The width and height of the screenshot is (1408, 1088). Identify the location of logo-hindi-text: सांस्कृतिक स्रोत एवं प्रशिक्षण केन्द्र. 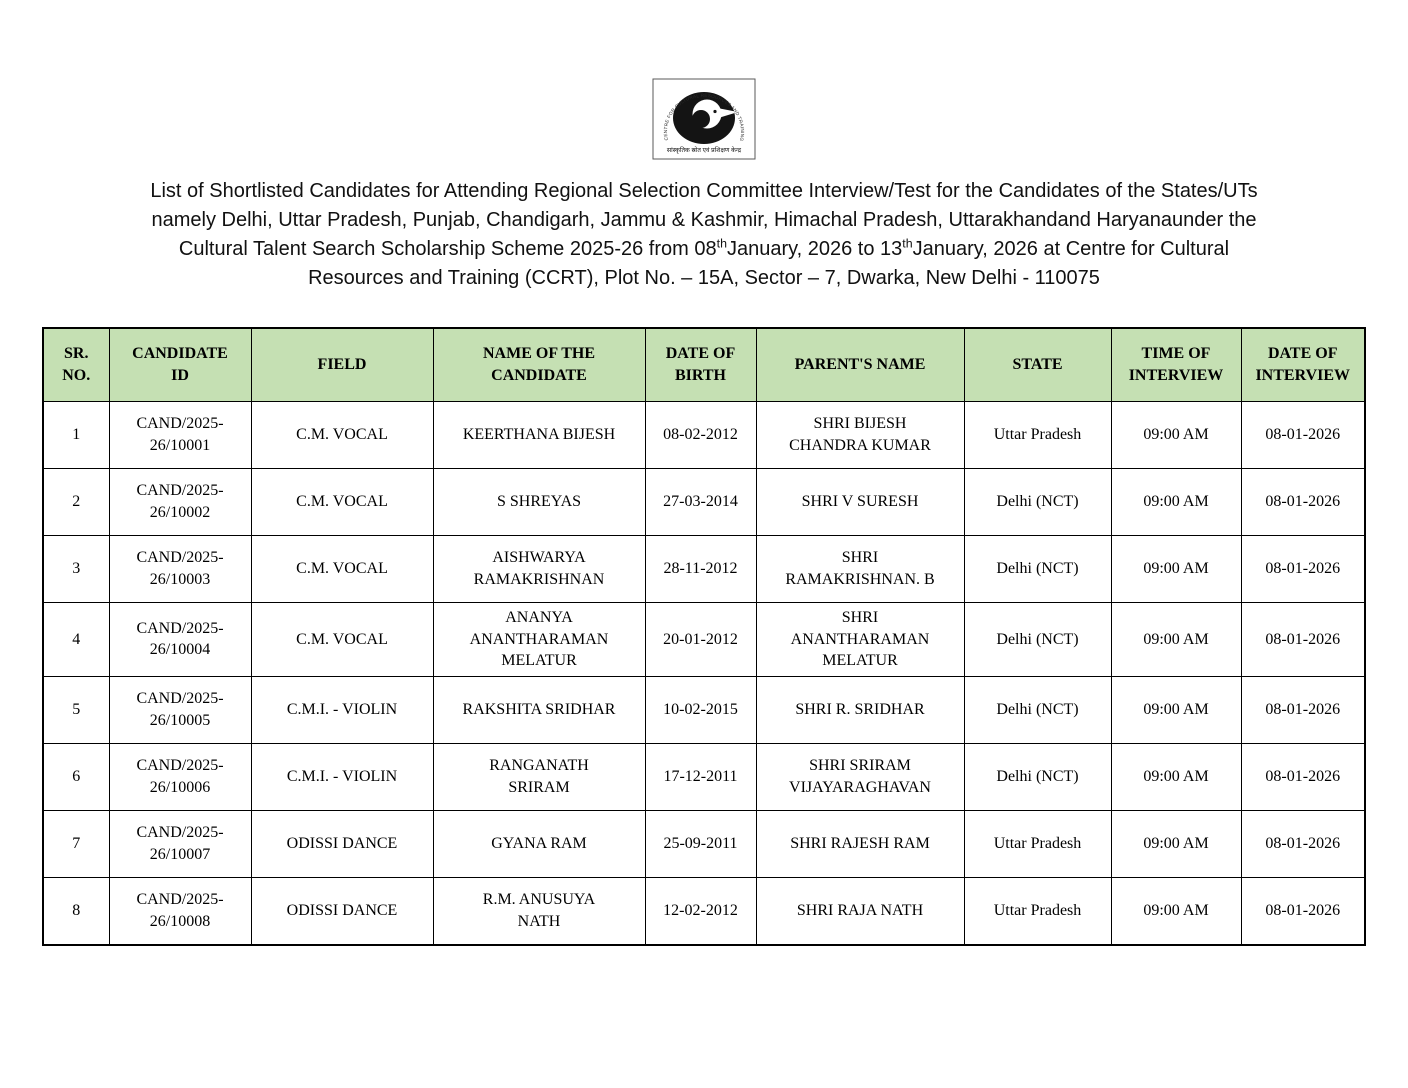
(704, 150).